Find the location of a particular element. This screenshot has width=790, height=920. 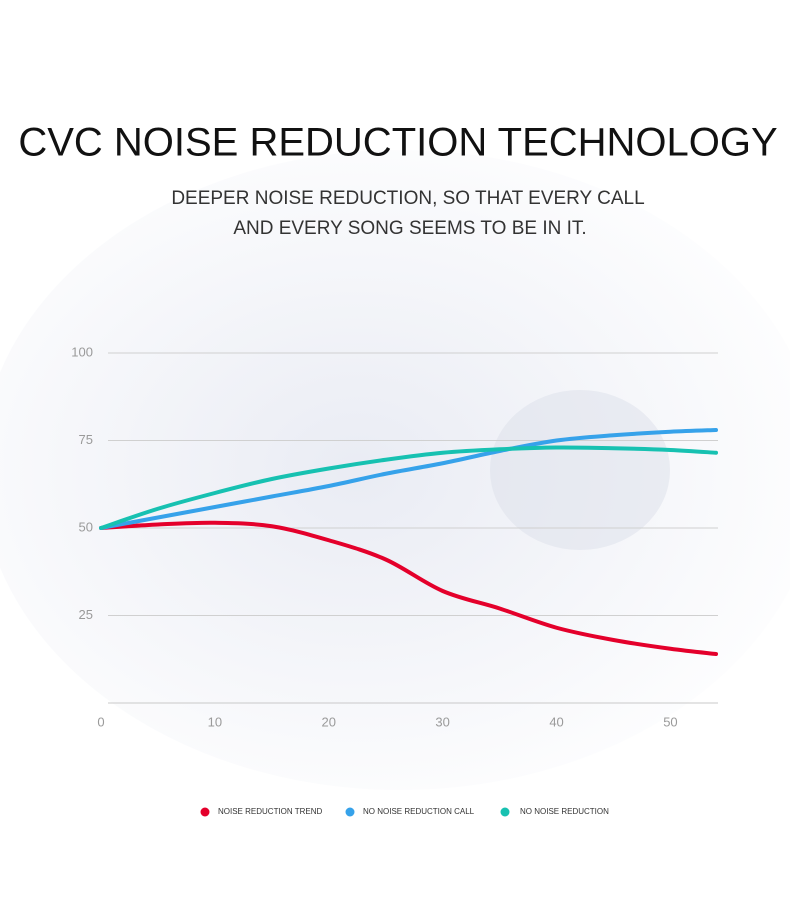

x-tick-label: 50 is located at coordinates (670, 721).